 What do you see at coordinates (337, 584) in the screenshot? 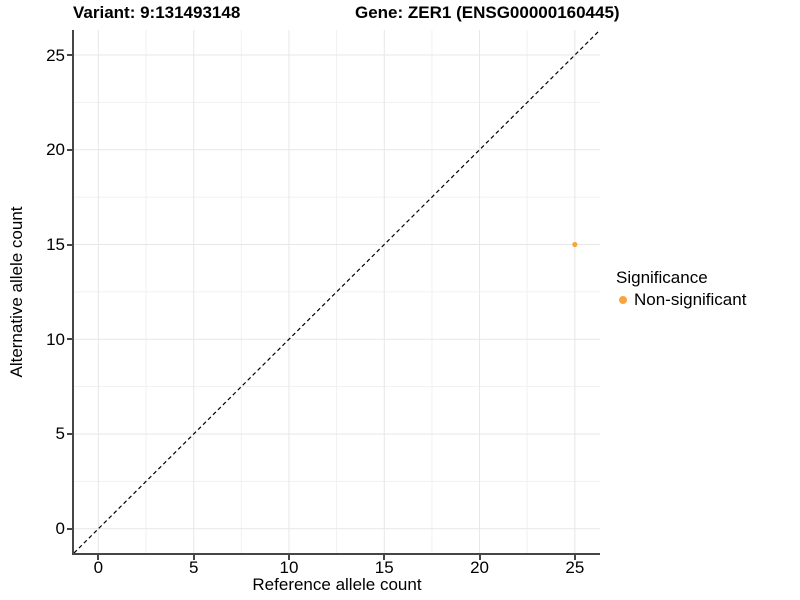
I see `x-axis-title: Reference allele count` at bounding box center [337, 584].